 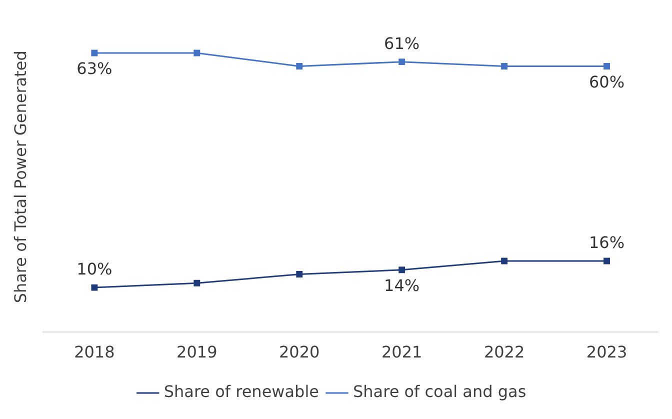 I want to click on legend-label: Share of coal and gas, so click(x=439, y=392).